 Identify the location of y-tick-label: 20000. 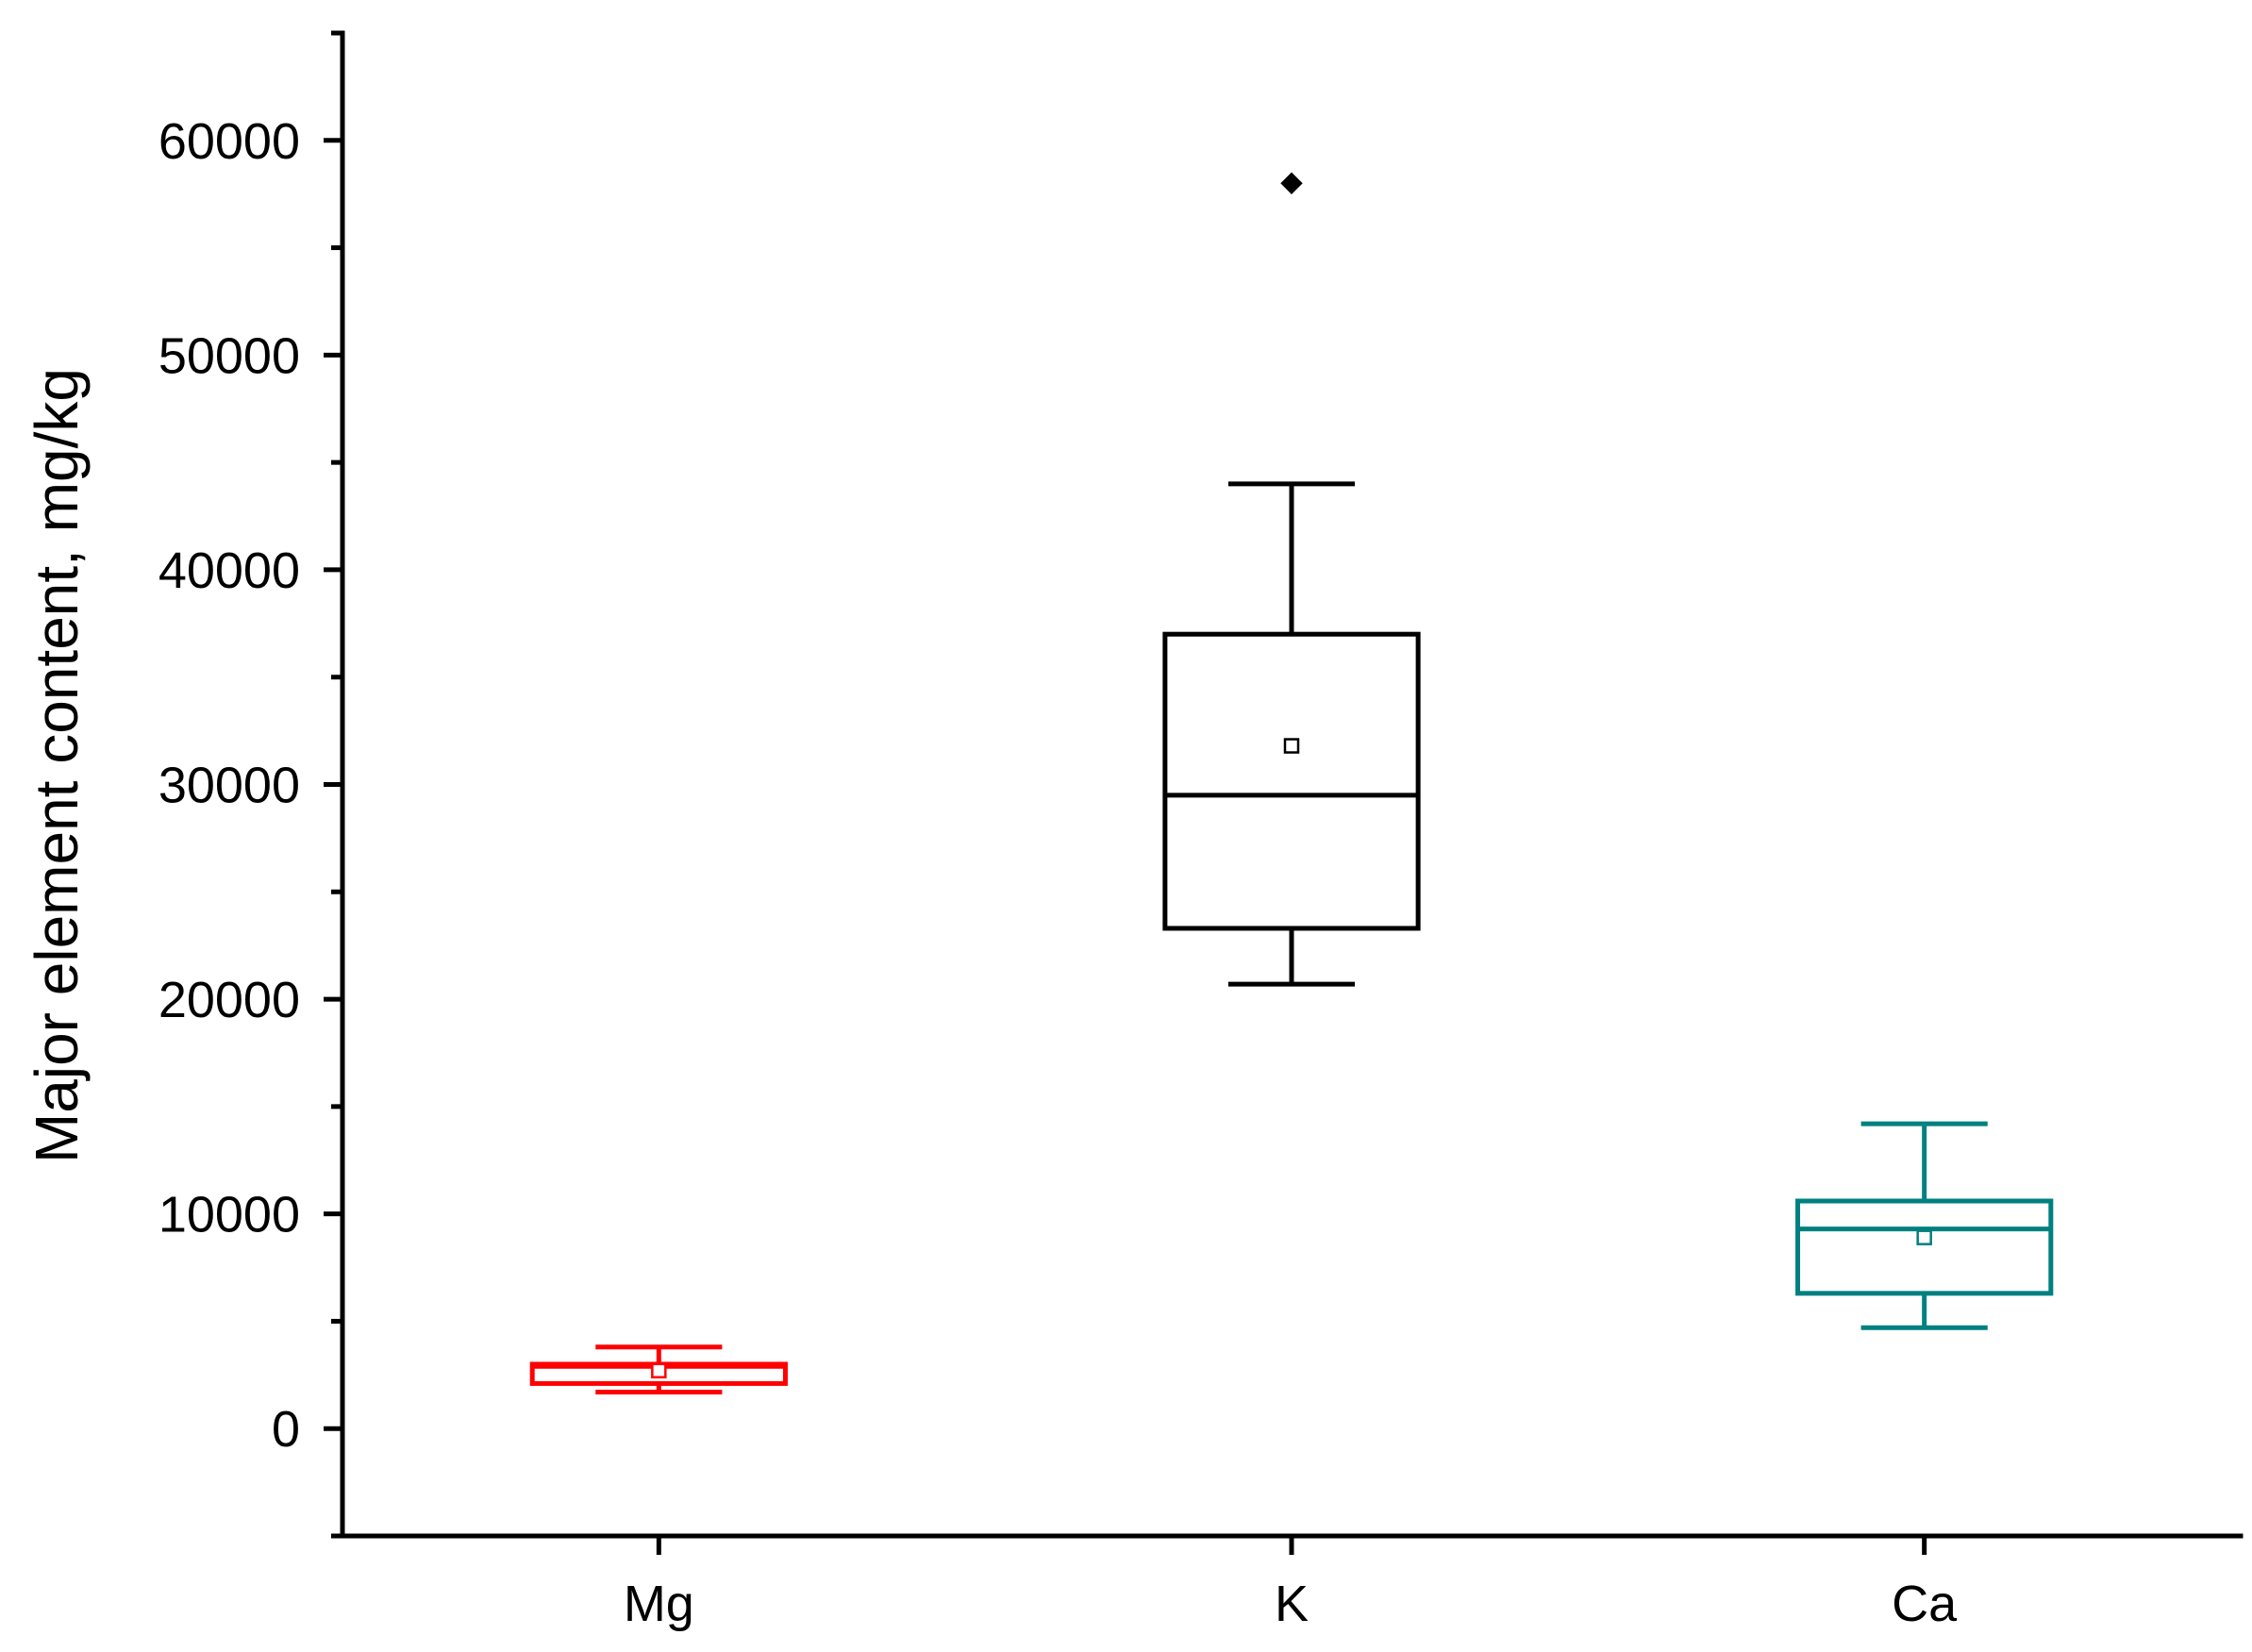
(229, 1000).